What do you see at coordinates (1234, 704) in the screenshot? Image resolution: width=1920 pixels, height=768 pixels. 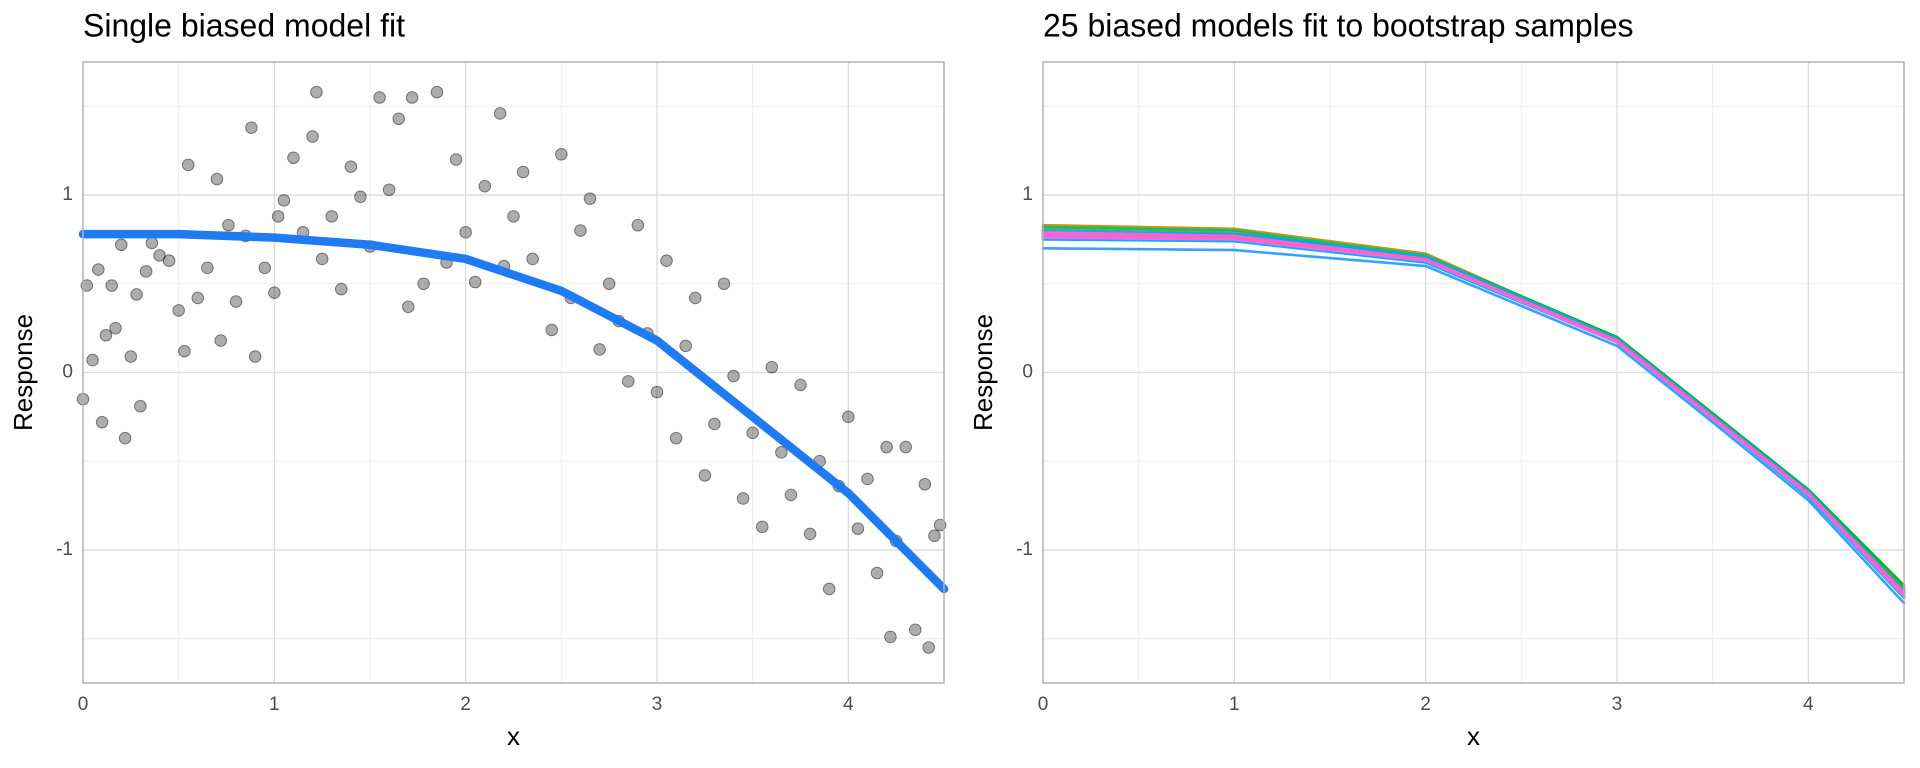 I see `x-tick-label: 1` at bounding box center [1234, 704].